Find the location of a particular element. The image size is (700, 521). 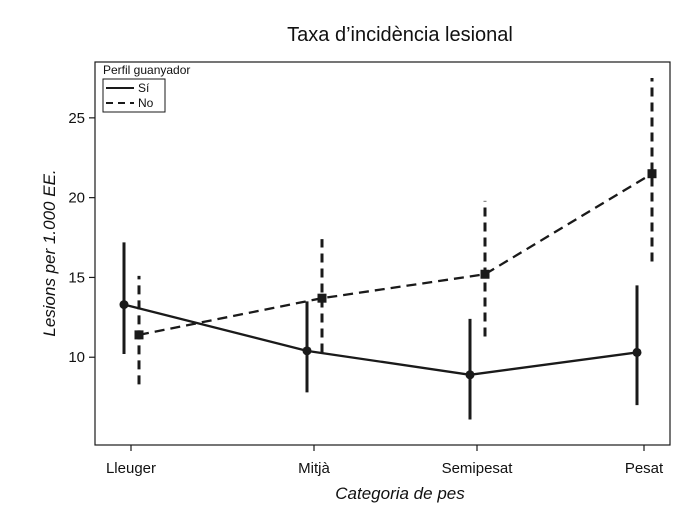

x-tick-label: Pesat is located at coordinates (644, 468).